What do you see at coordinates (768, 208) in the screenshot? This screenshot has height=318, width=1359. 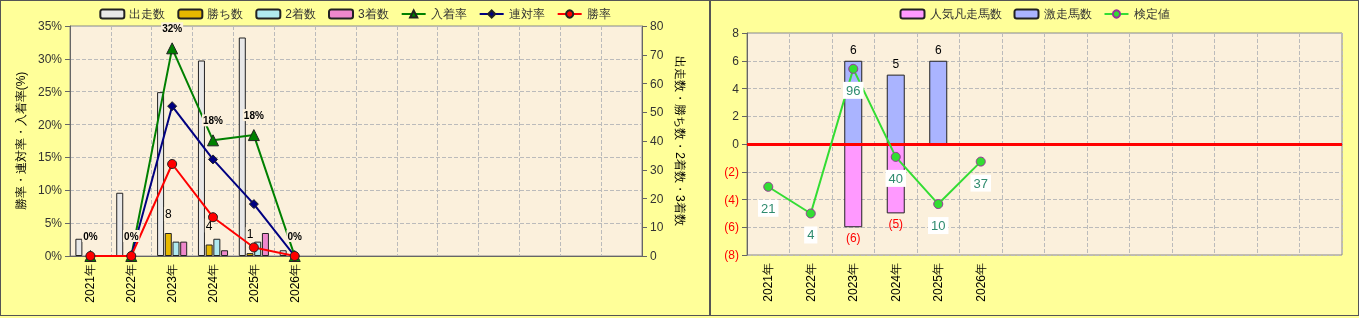 I see `data-label: 21` at bounding box center [768, 208].